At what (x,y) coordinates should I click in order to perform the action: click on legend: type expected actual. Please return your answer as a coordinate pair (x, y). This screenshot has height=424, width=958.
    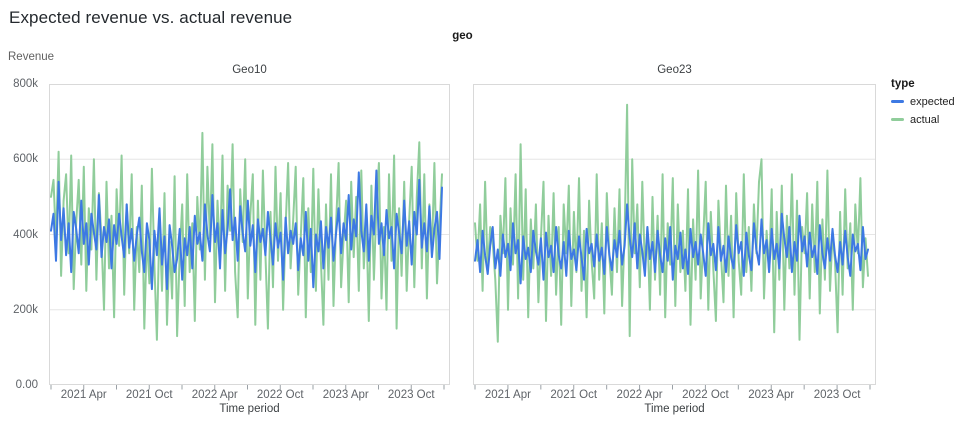
    Looking at the image, I should click on (923, 104).